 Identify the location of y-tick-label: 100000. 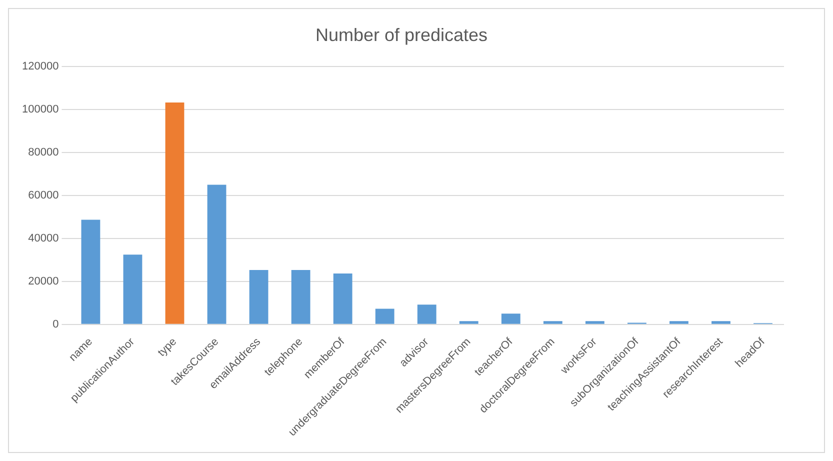
(40, 110).